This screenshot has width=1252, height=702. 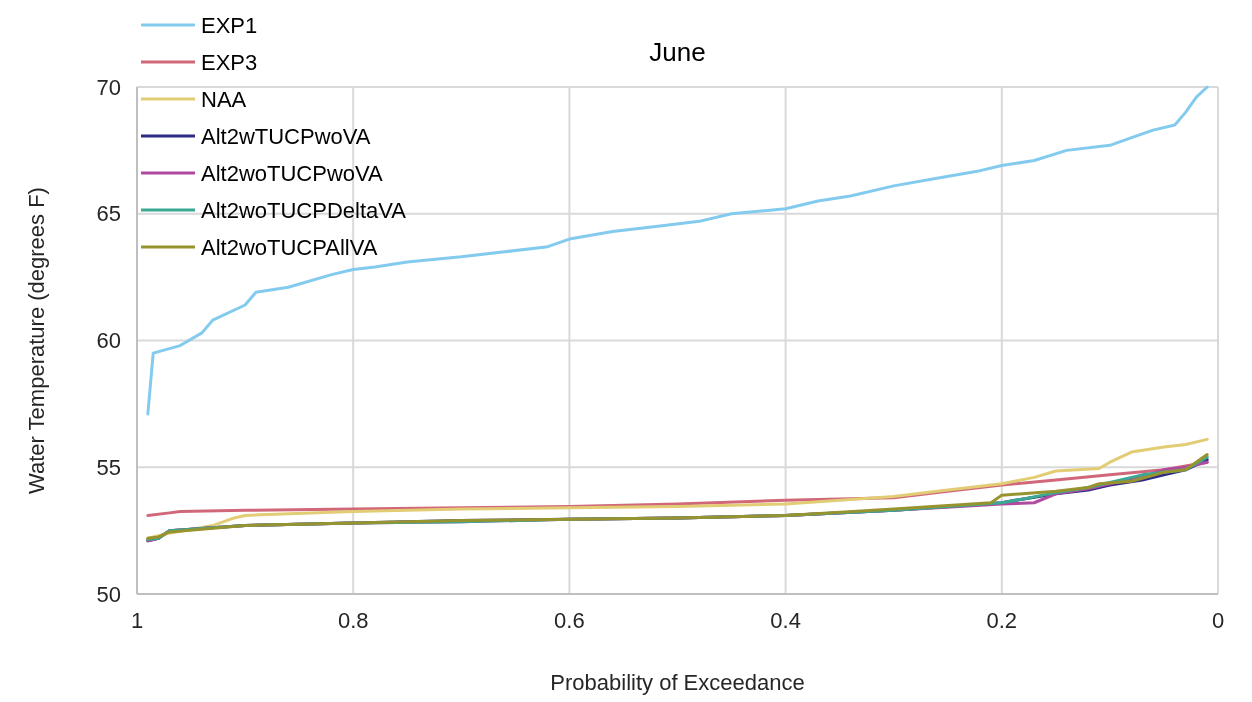 I want to click on y-tick-label: 50, so click(x=108, y=594).